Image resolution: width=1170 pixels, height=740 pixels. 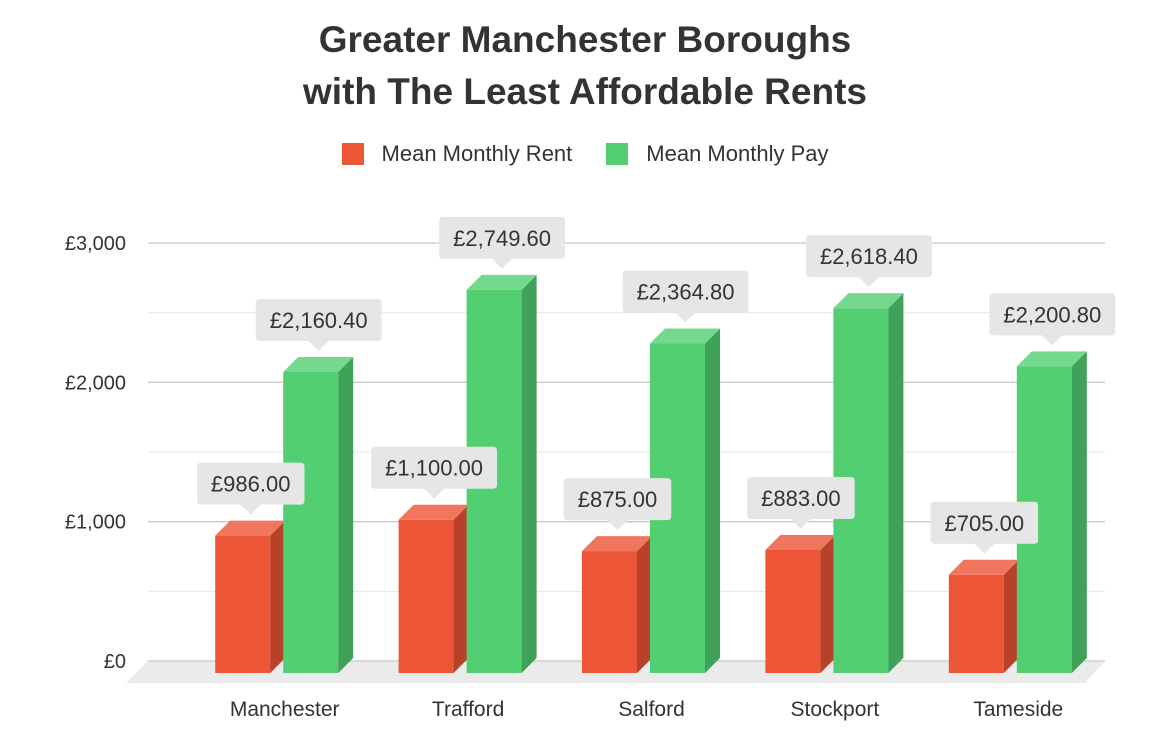 I want to click on category-label-trafford: Trafford, so click(x=468, y=709).